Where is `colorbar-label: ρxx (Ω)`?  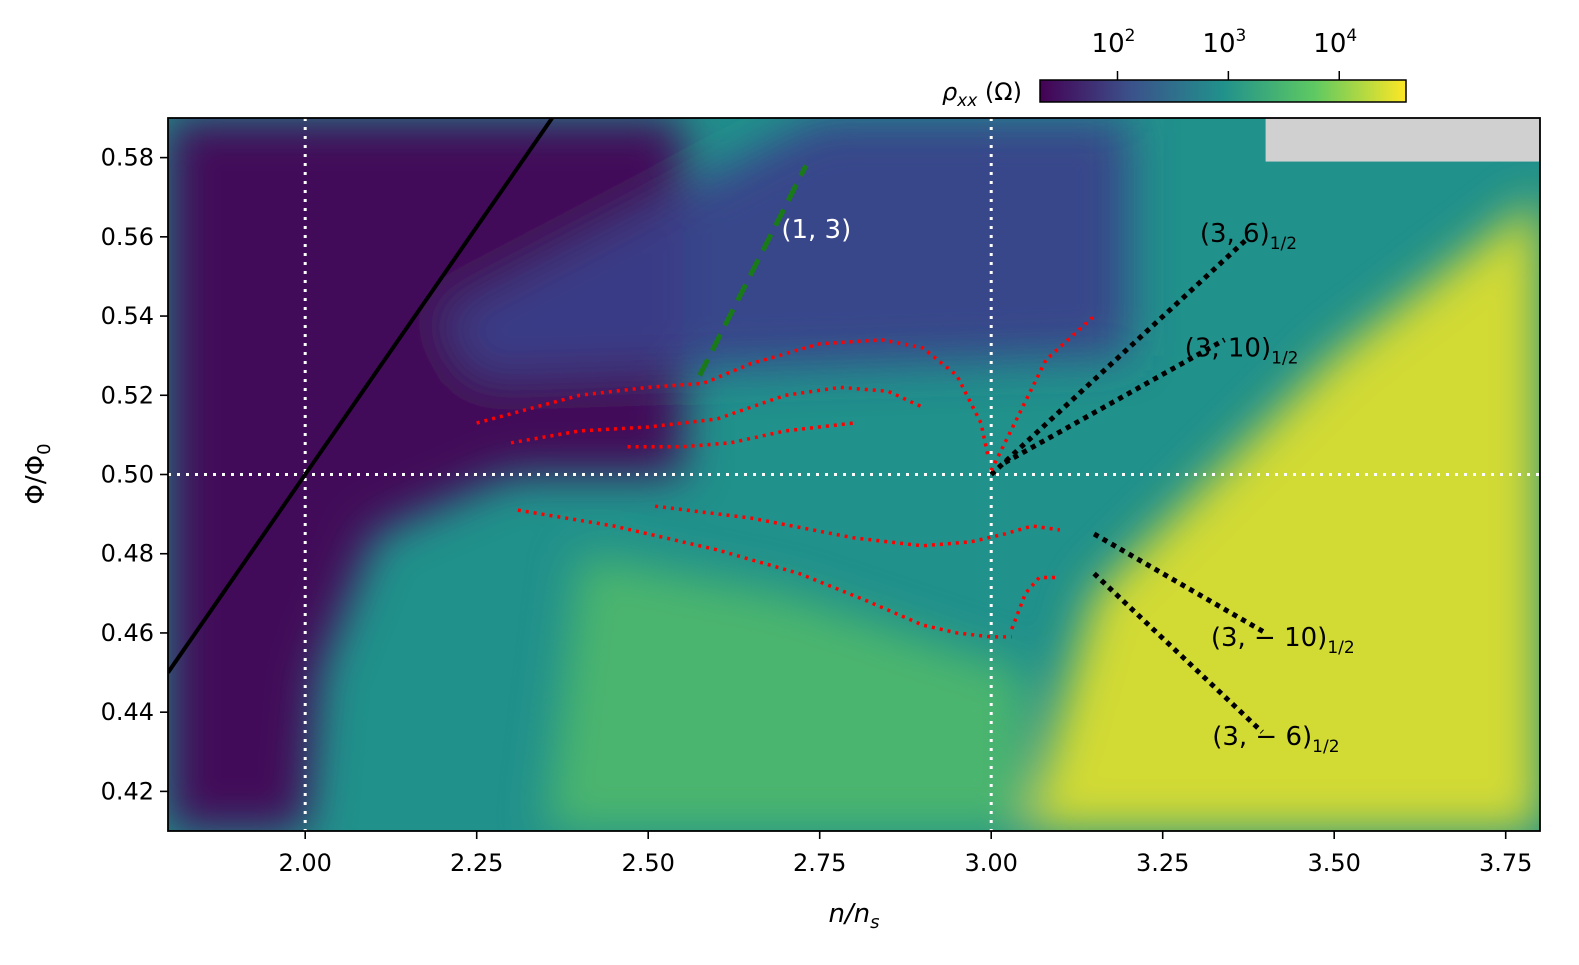
colorbar-label: ρxx (Ω) is located at coordinates (982, 94).